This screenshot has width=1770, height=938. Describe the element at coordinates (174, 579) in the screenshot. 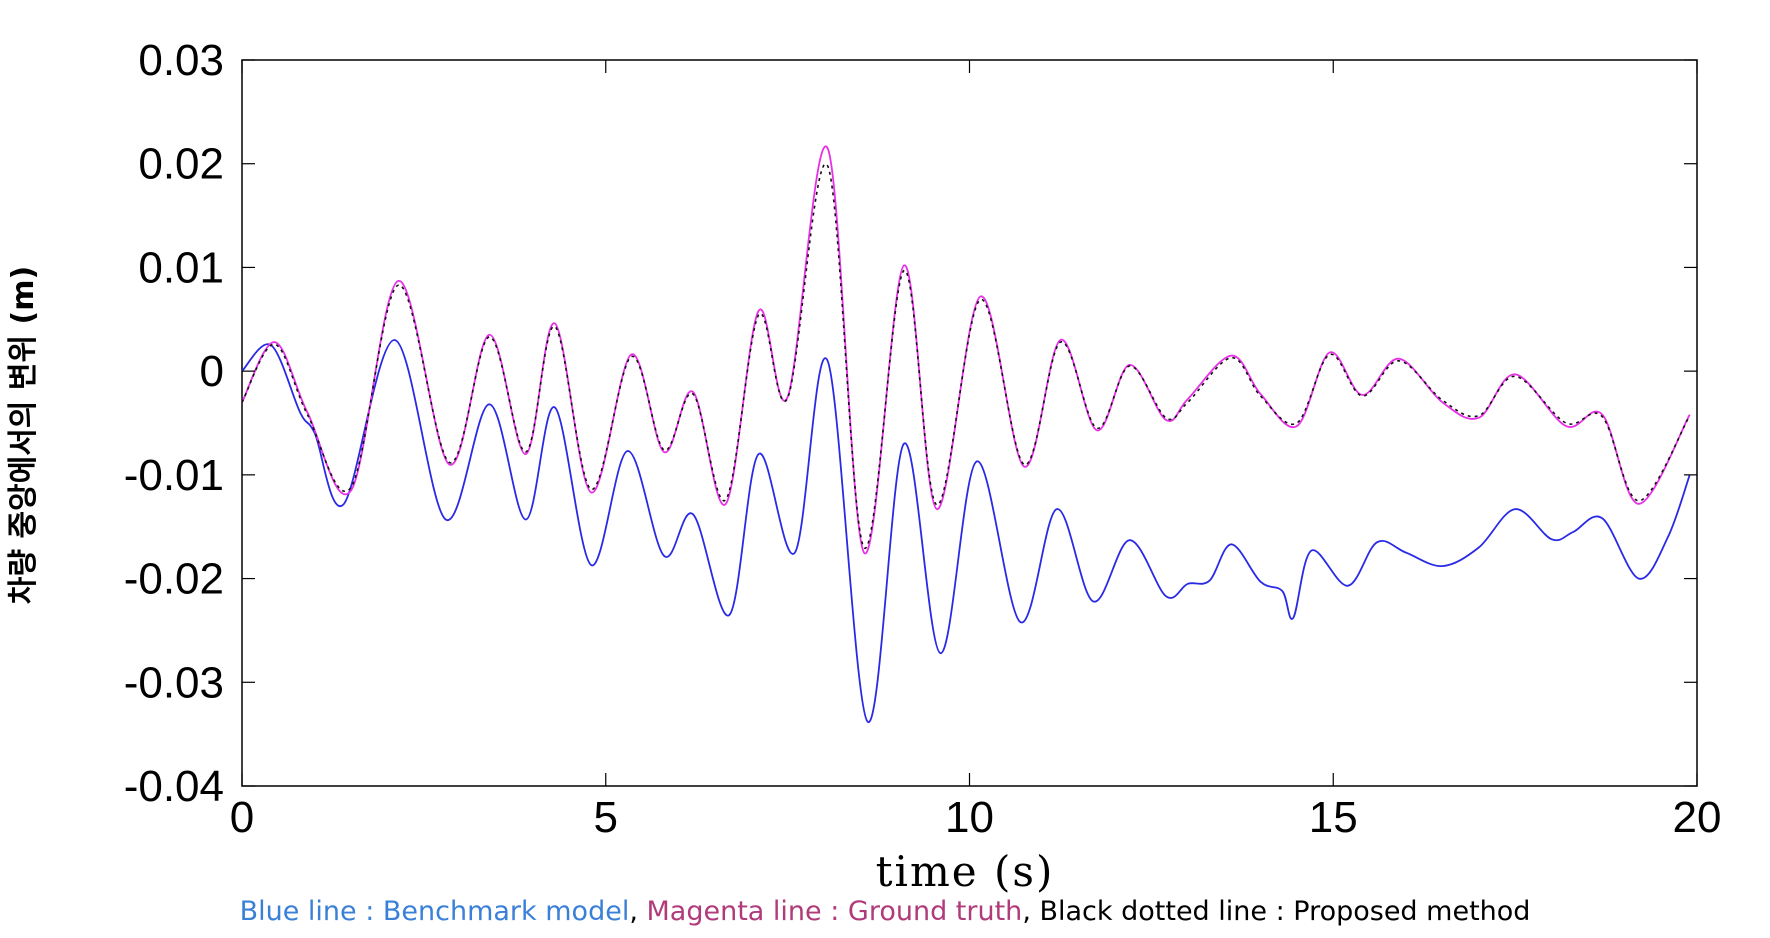

I see `y-tick-label: -0.02` at that location.